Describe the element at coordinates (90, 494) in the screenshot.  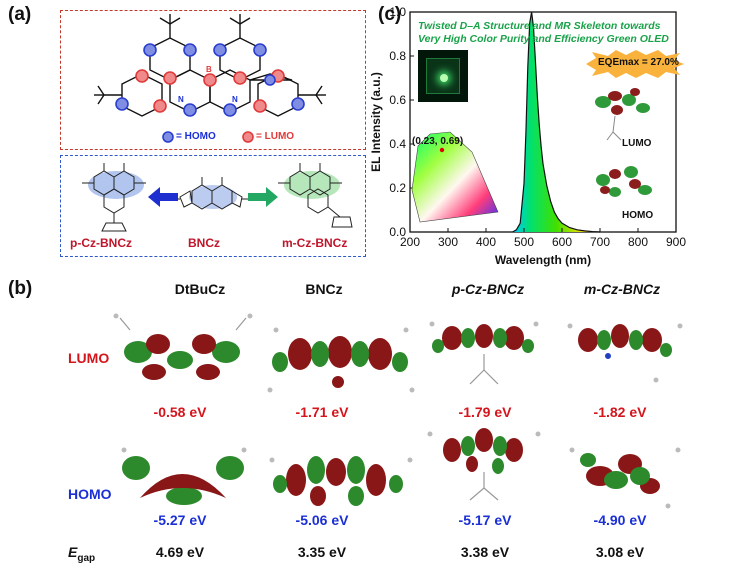
I see `row-header-homo: HOMO` at that location.